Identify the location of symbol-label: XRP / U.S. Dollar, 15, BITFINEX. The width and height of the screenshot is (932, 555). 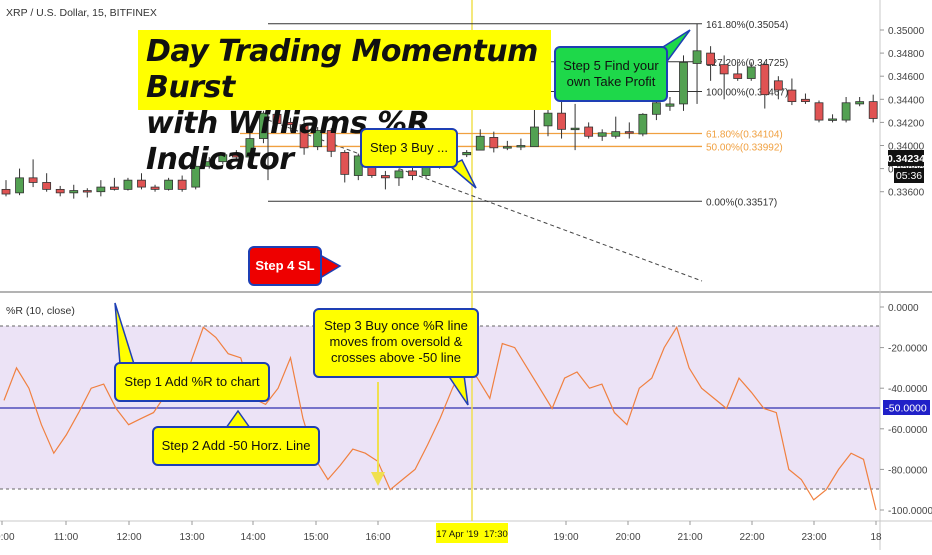
(81, 13).